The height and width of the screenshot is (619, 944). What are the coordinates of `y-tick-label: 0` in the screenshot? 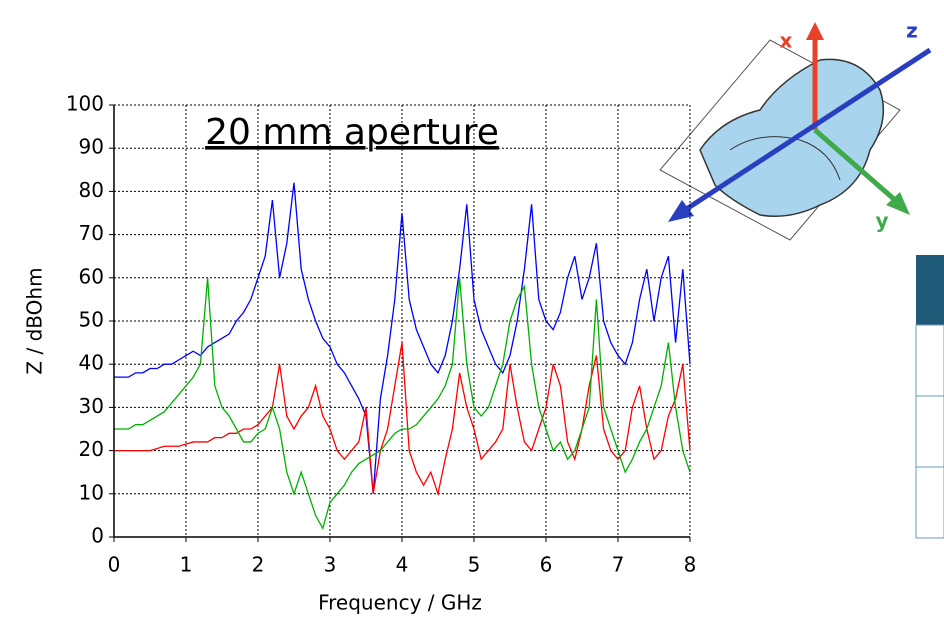 It's located at (97, 536).